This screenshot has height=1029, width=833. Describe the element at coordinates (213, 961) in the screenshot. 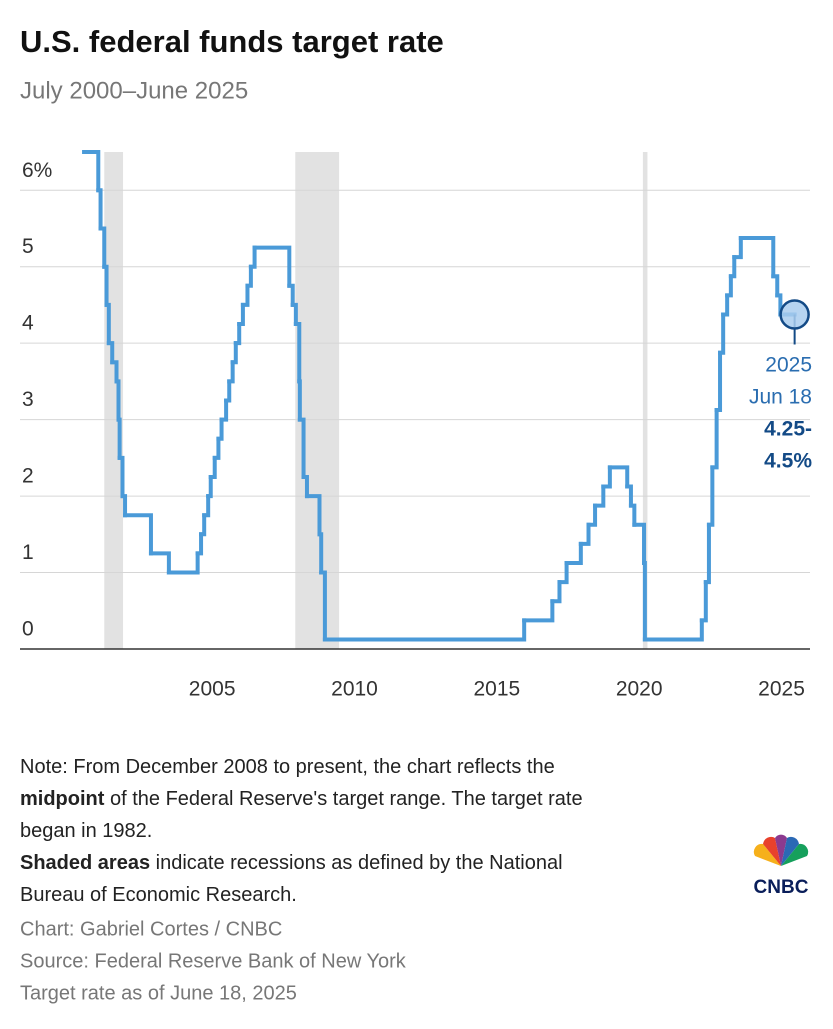

I see `credit-line: Source: Federal Reserve Bank of New York` at that location.